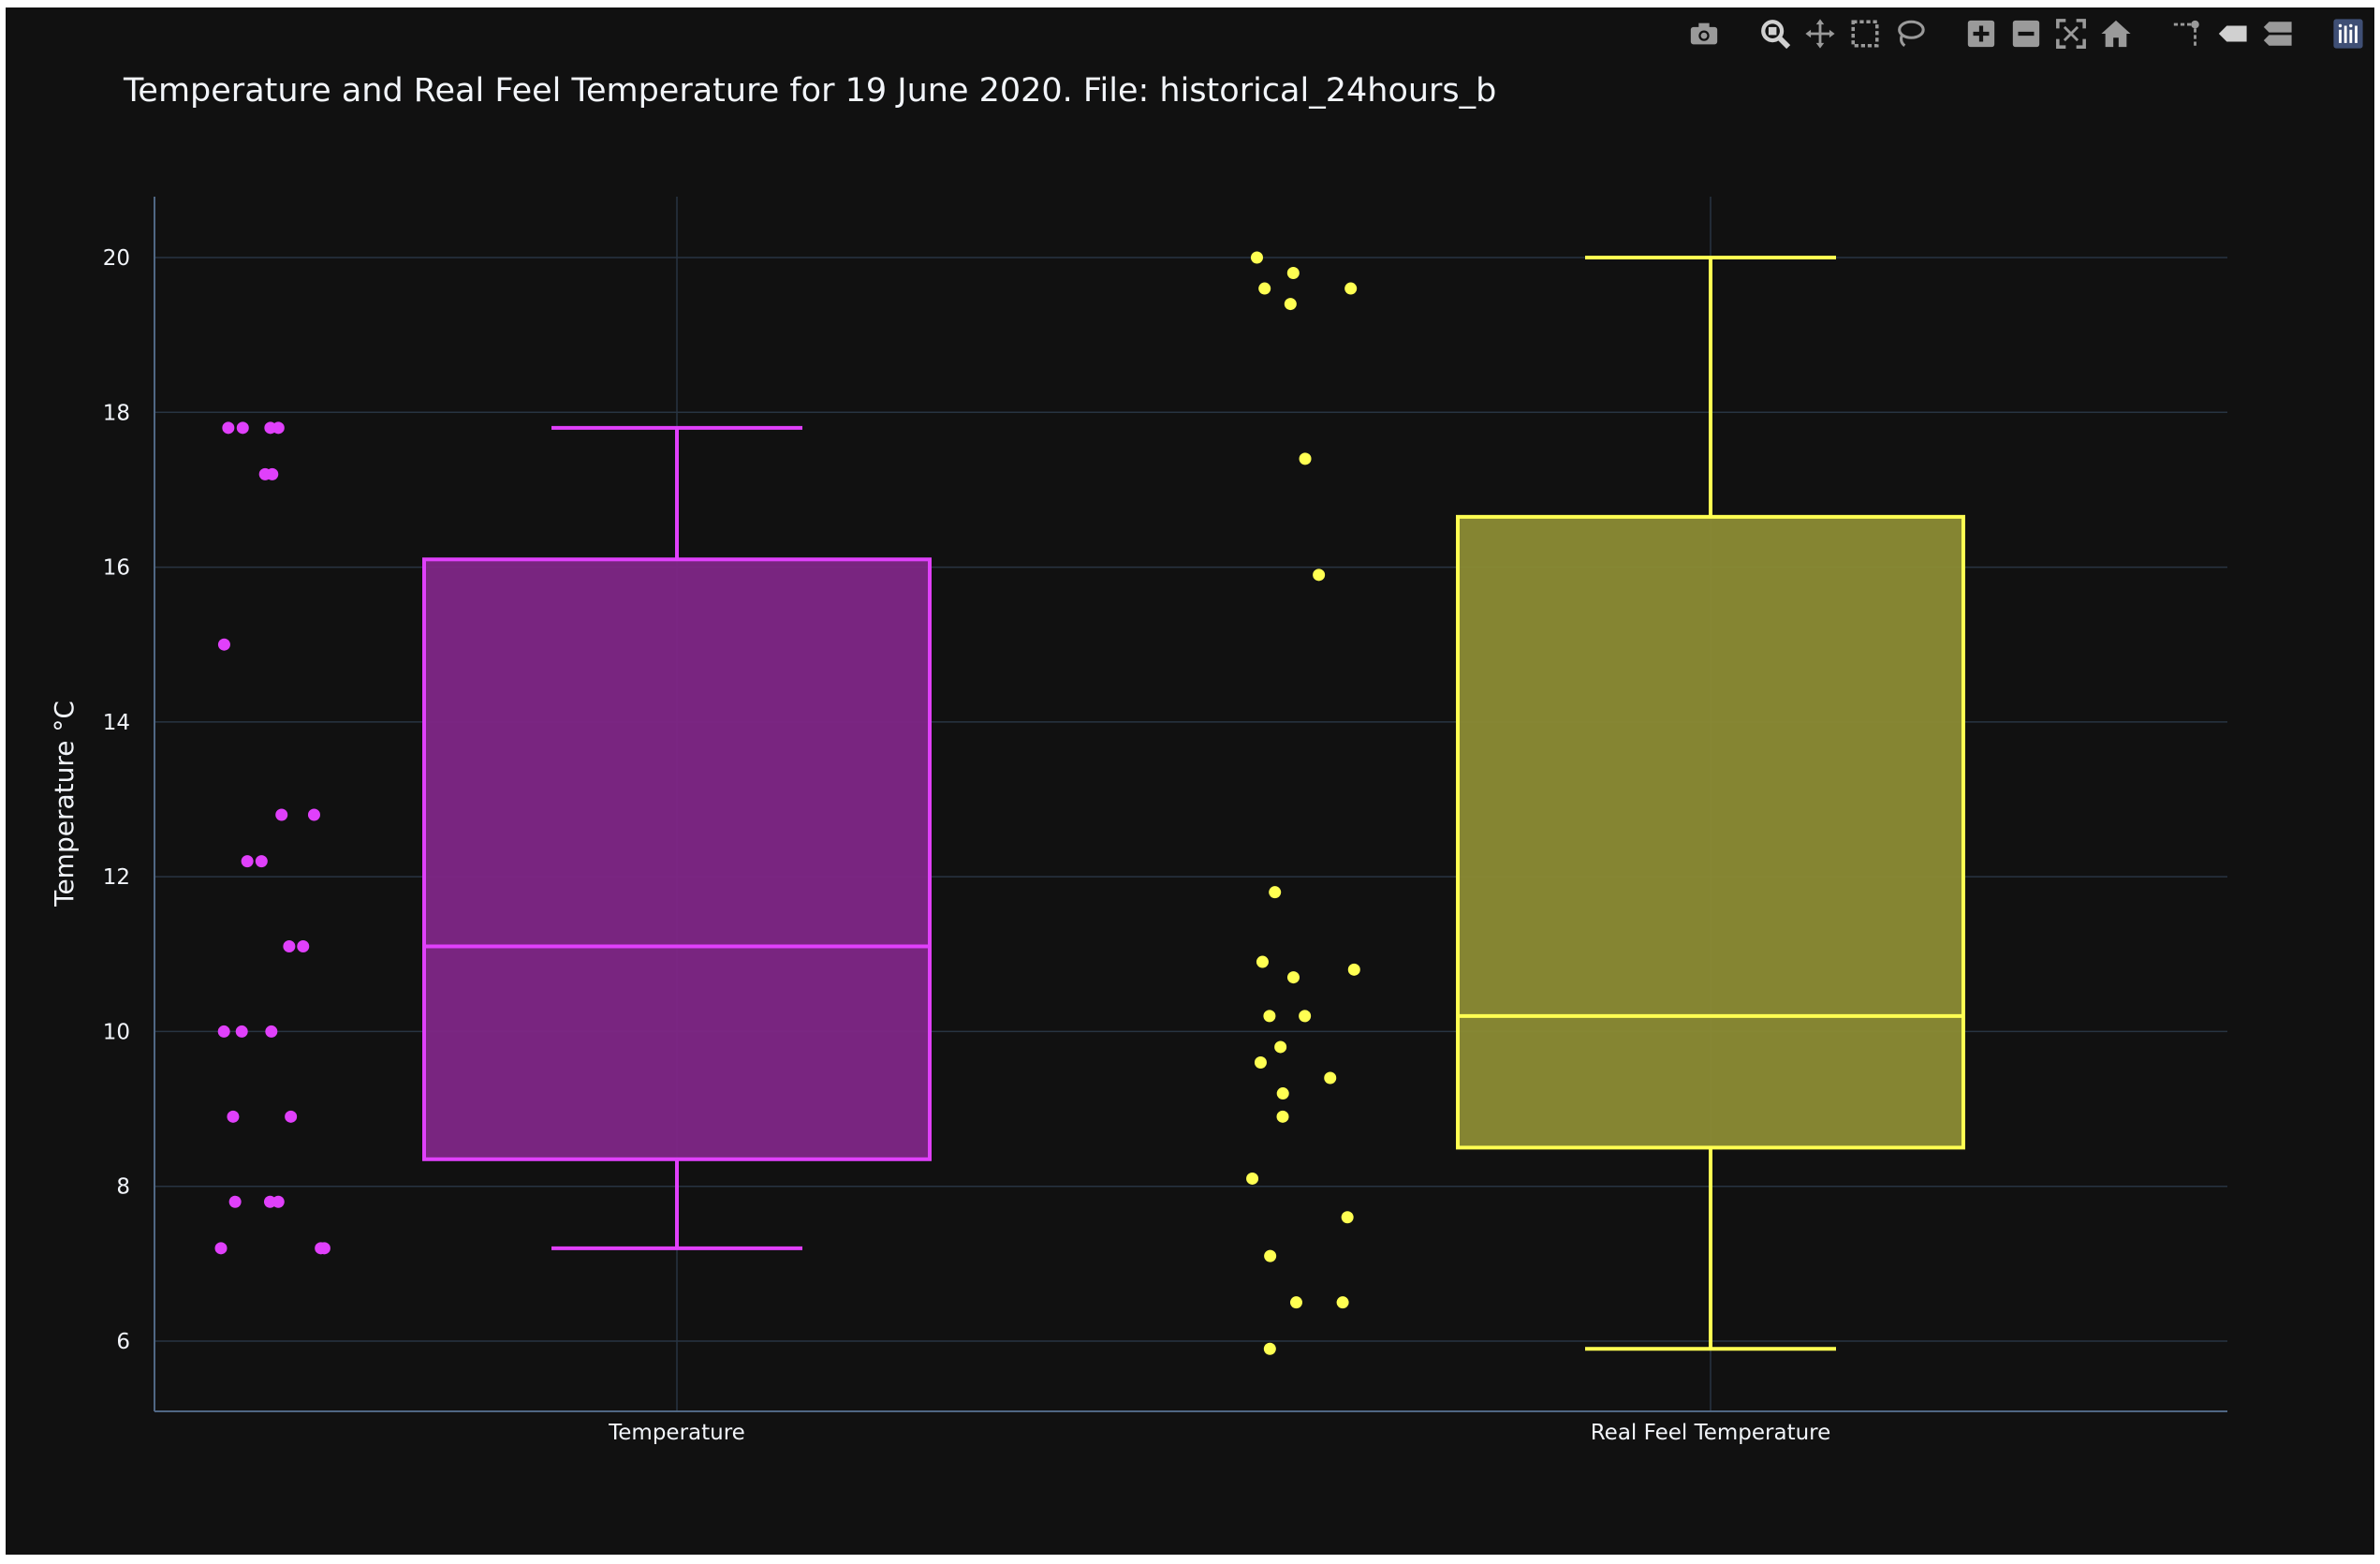  I want to click on x-tick-label: Temperature, so click(676, 1433).